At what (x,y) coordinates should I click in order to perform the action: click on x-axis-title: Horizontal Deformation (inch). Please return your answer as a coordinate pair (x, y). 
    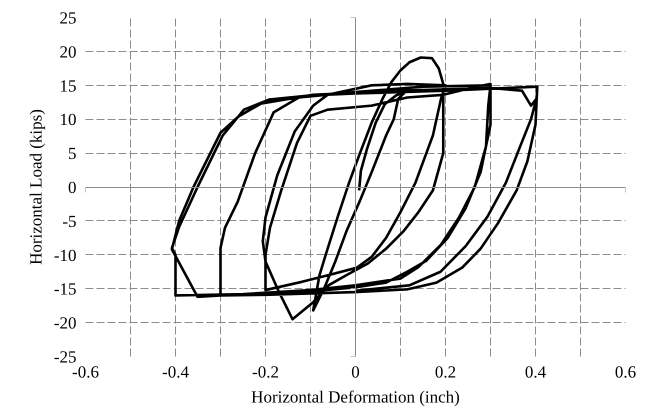
    Looking at the image, I should click on (355, 397).